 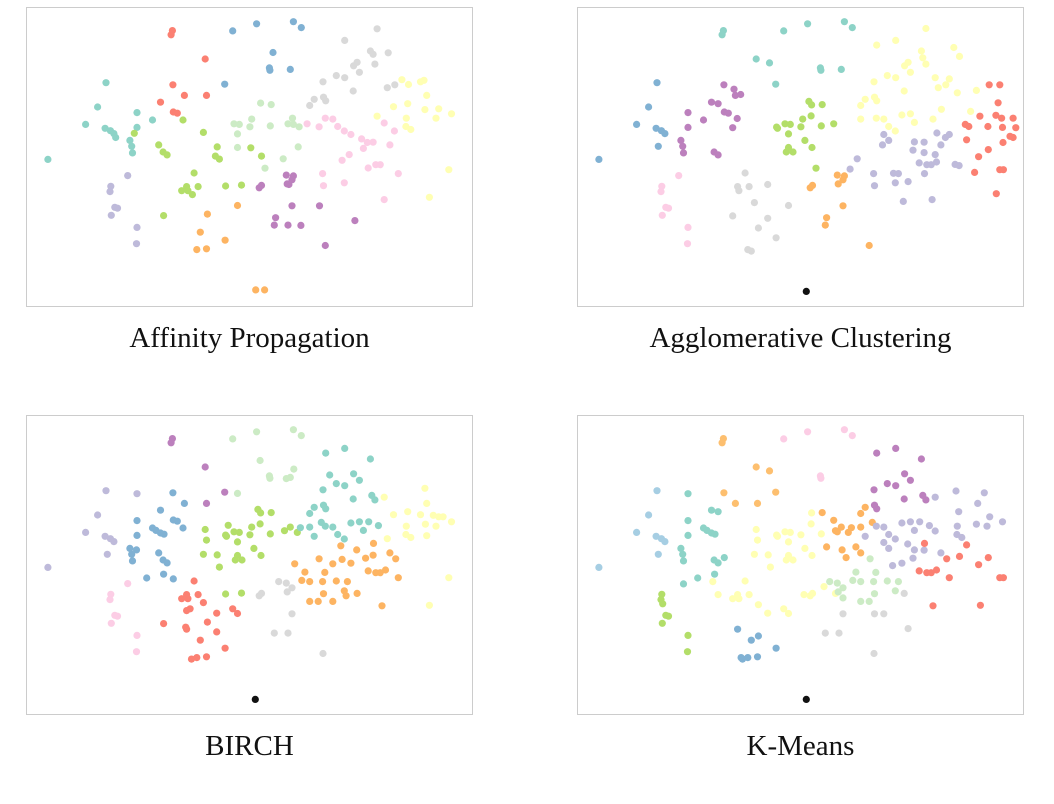 I want to click on chart-title: Agglomerative Clustering, so click(x=800, y=338).